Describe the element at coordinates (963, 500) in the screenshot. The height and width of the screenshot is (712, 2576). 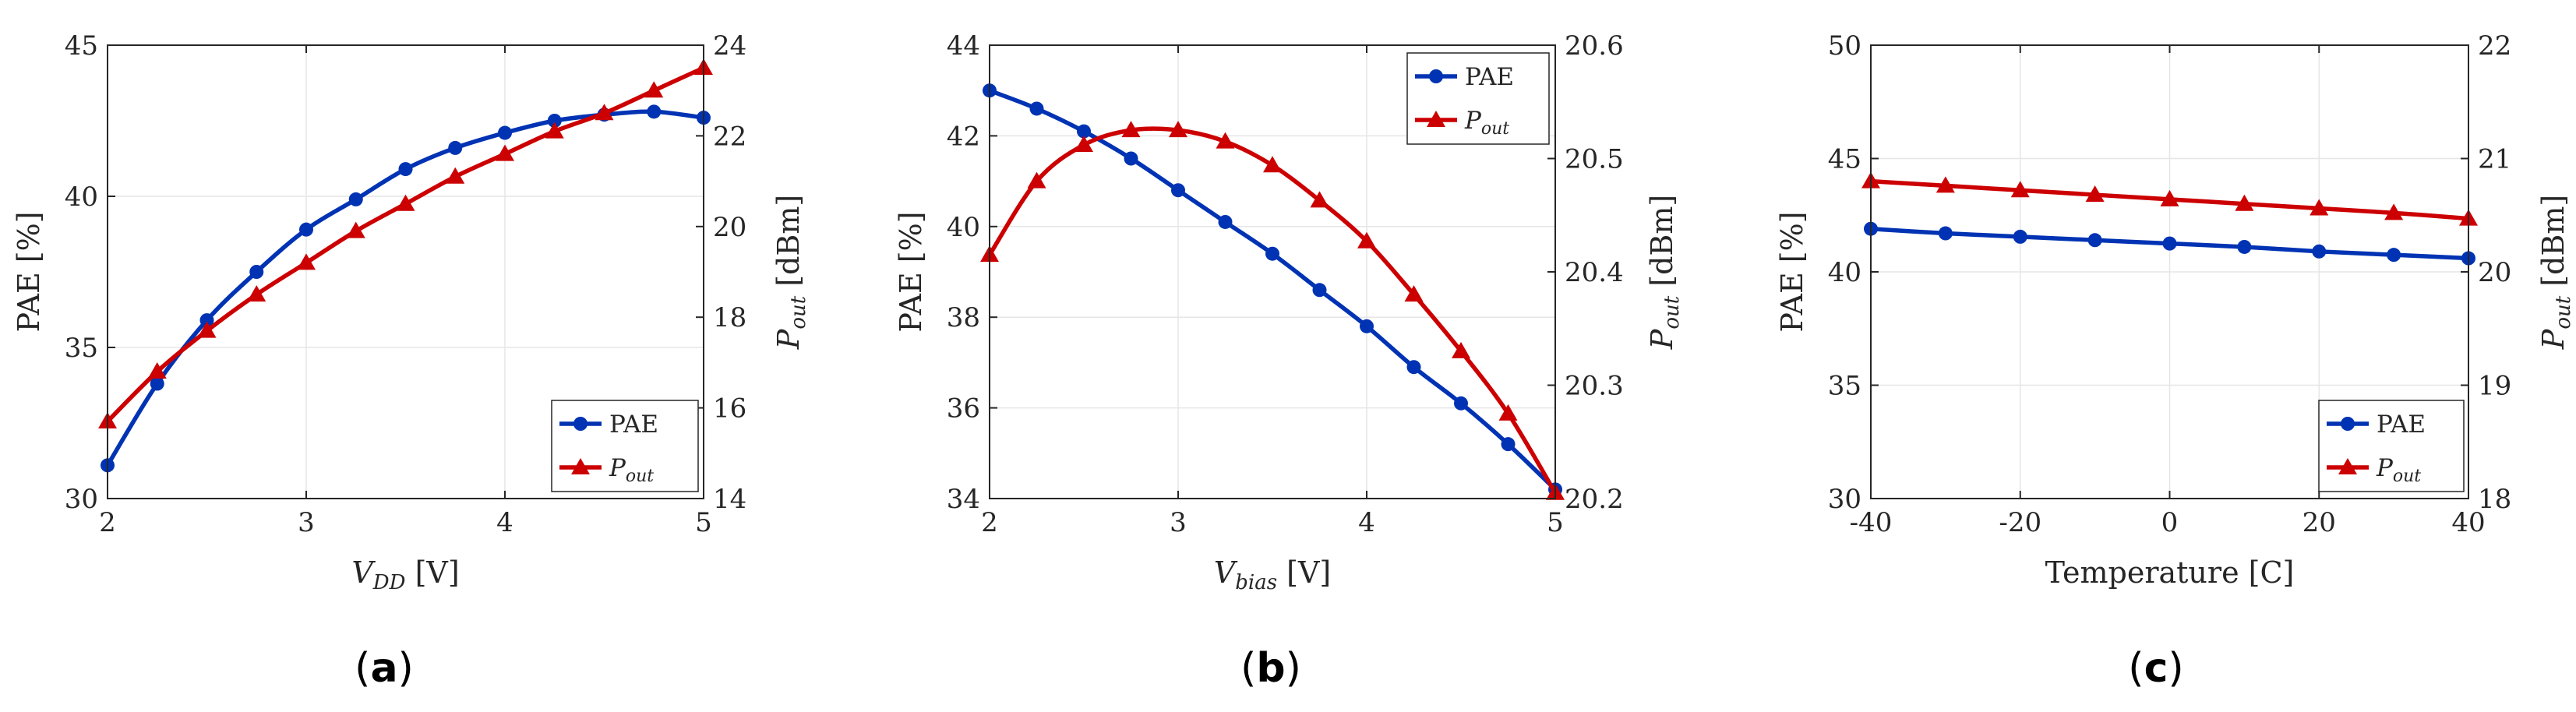
I see `y-left-tick-label: 34` at that location.